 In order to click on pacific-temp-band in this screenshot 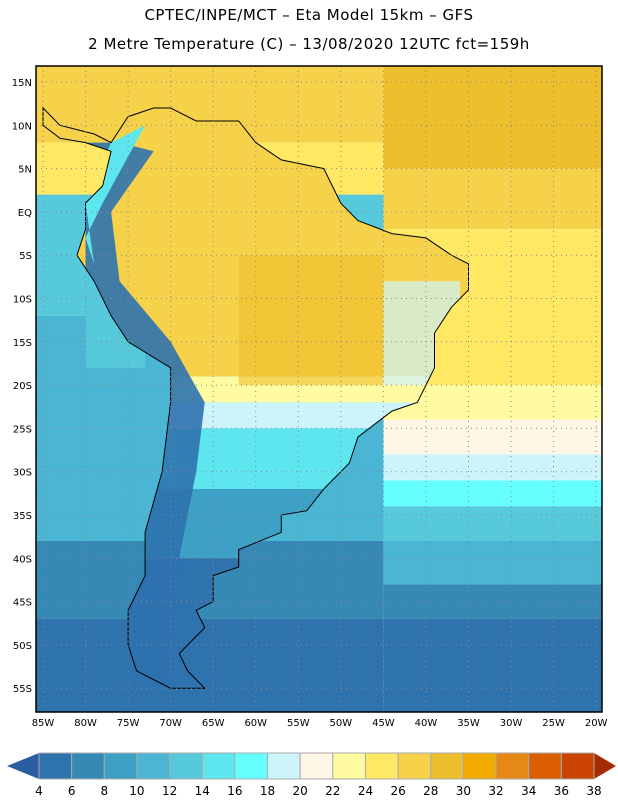, I will do `click(210, 665)`.